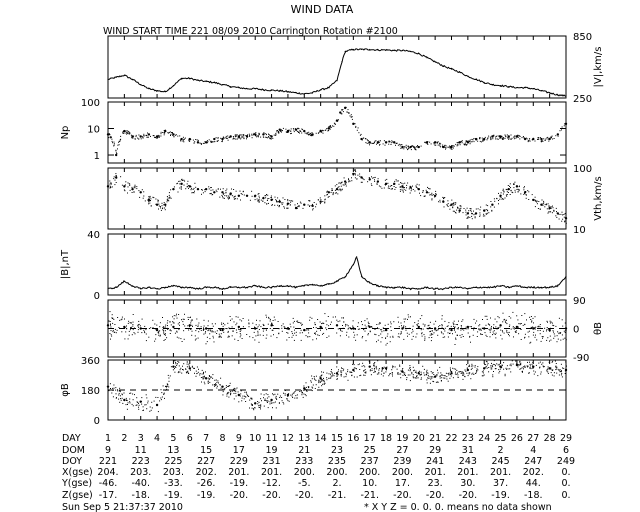 The width and height of the screenshot is (640, 512). I want to click on ephemeris-dom: 27, so click(402, 450).